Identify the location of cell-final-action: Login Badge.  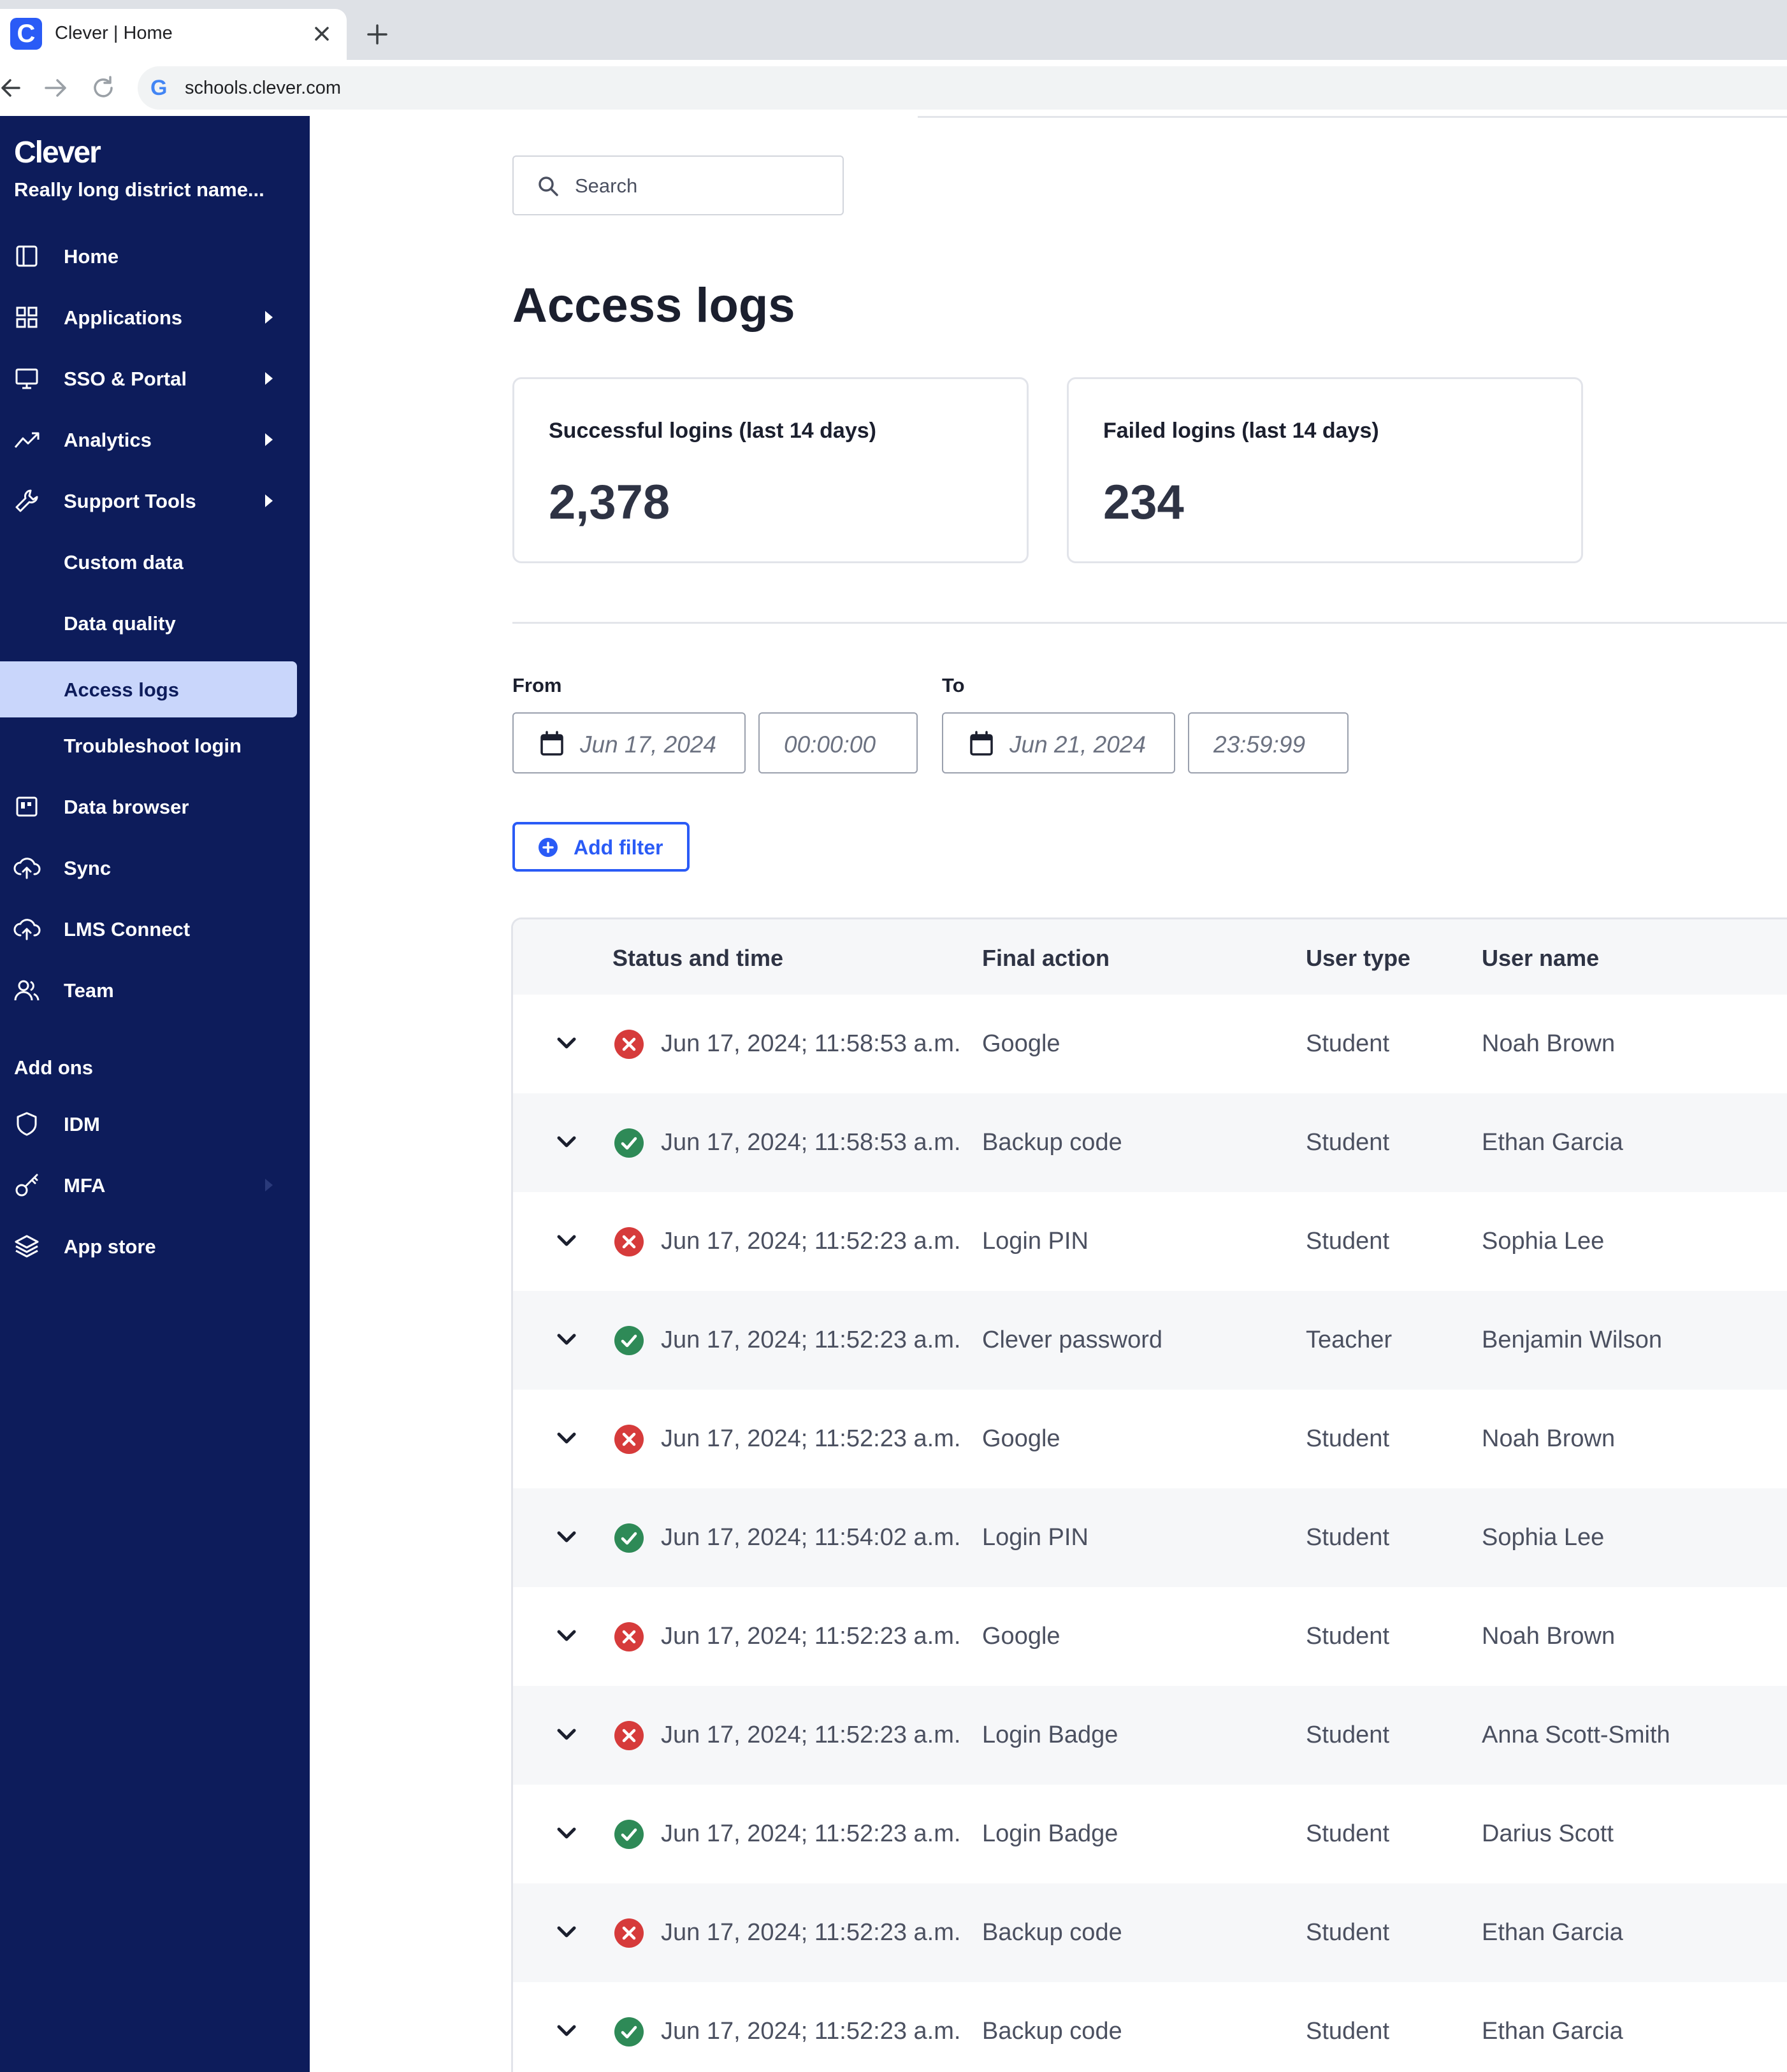
(1050, 1735).